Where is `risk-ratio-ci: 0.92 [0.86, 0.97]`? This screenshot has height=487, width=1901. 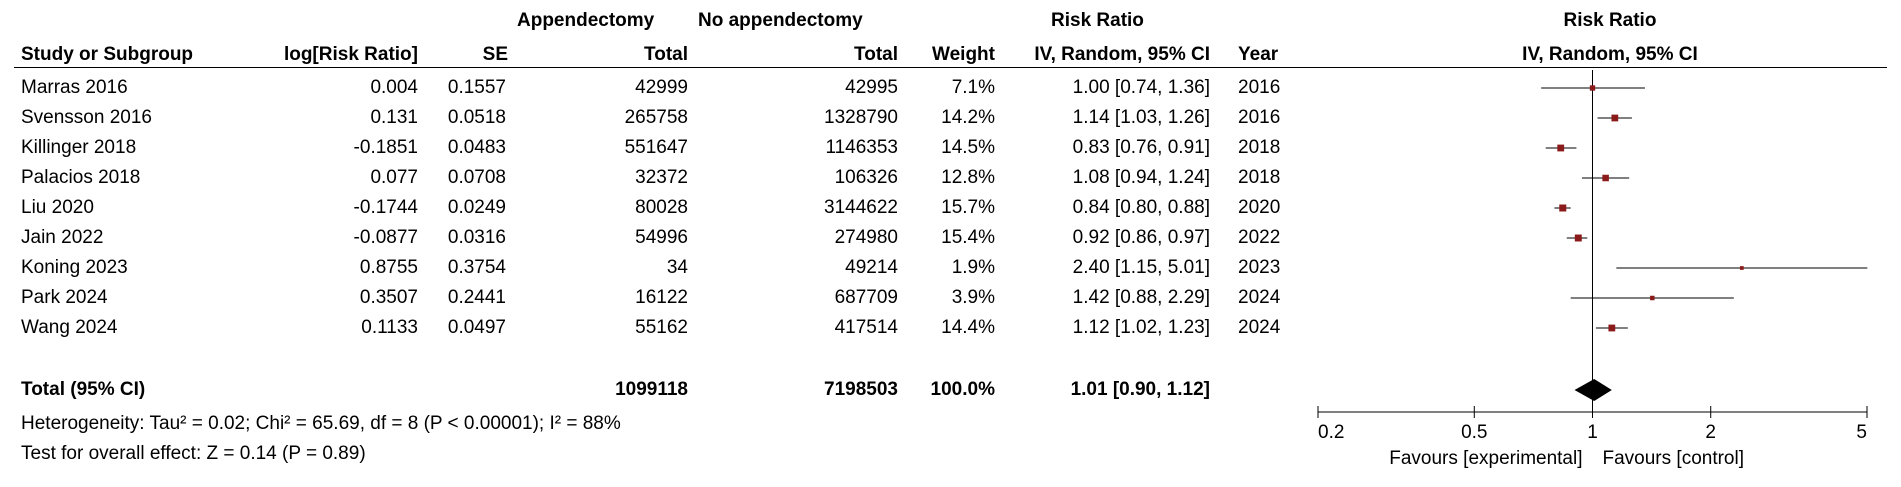
risk-ratio-ci: 0.92 [0.86, 0.97] is located at coordinates (1141, 237).